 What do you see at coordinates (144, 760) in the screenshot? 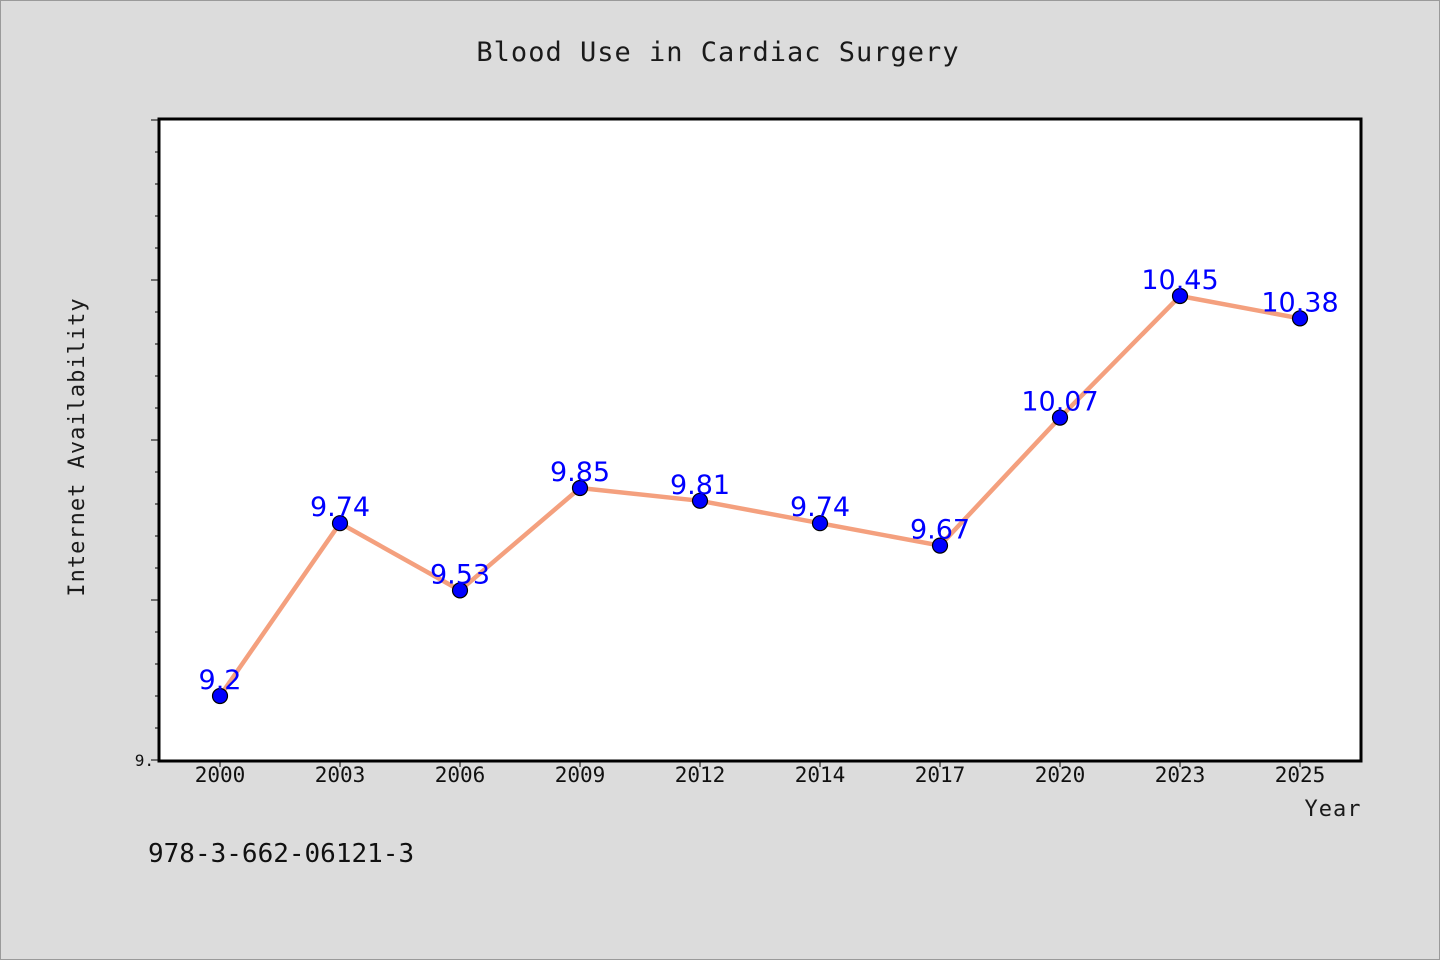
I see `y-tick-label: 9.` at bounding box center [144, 760].